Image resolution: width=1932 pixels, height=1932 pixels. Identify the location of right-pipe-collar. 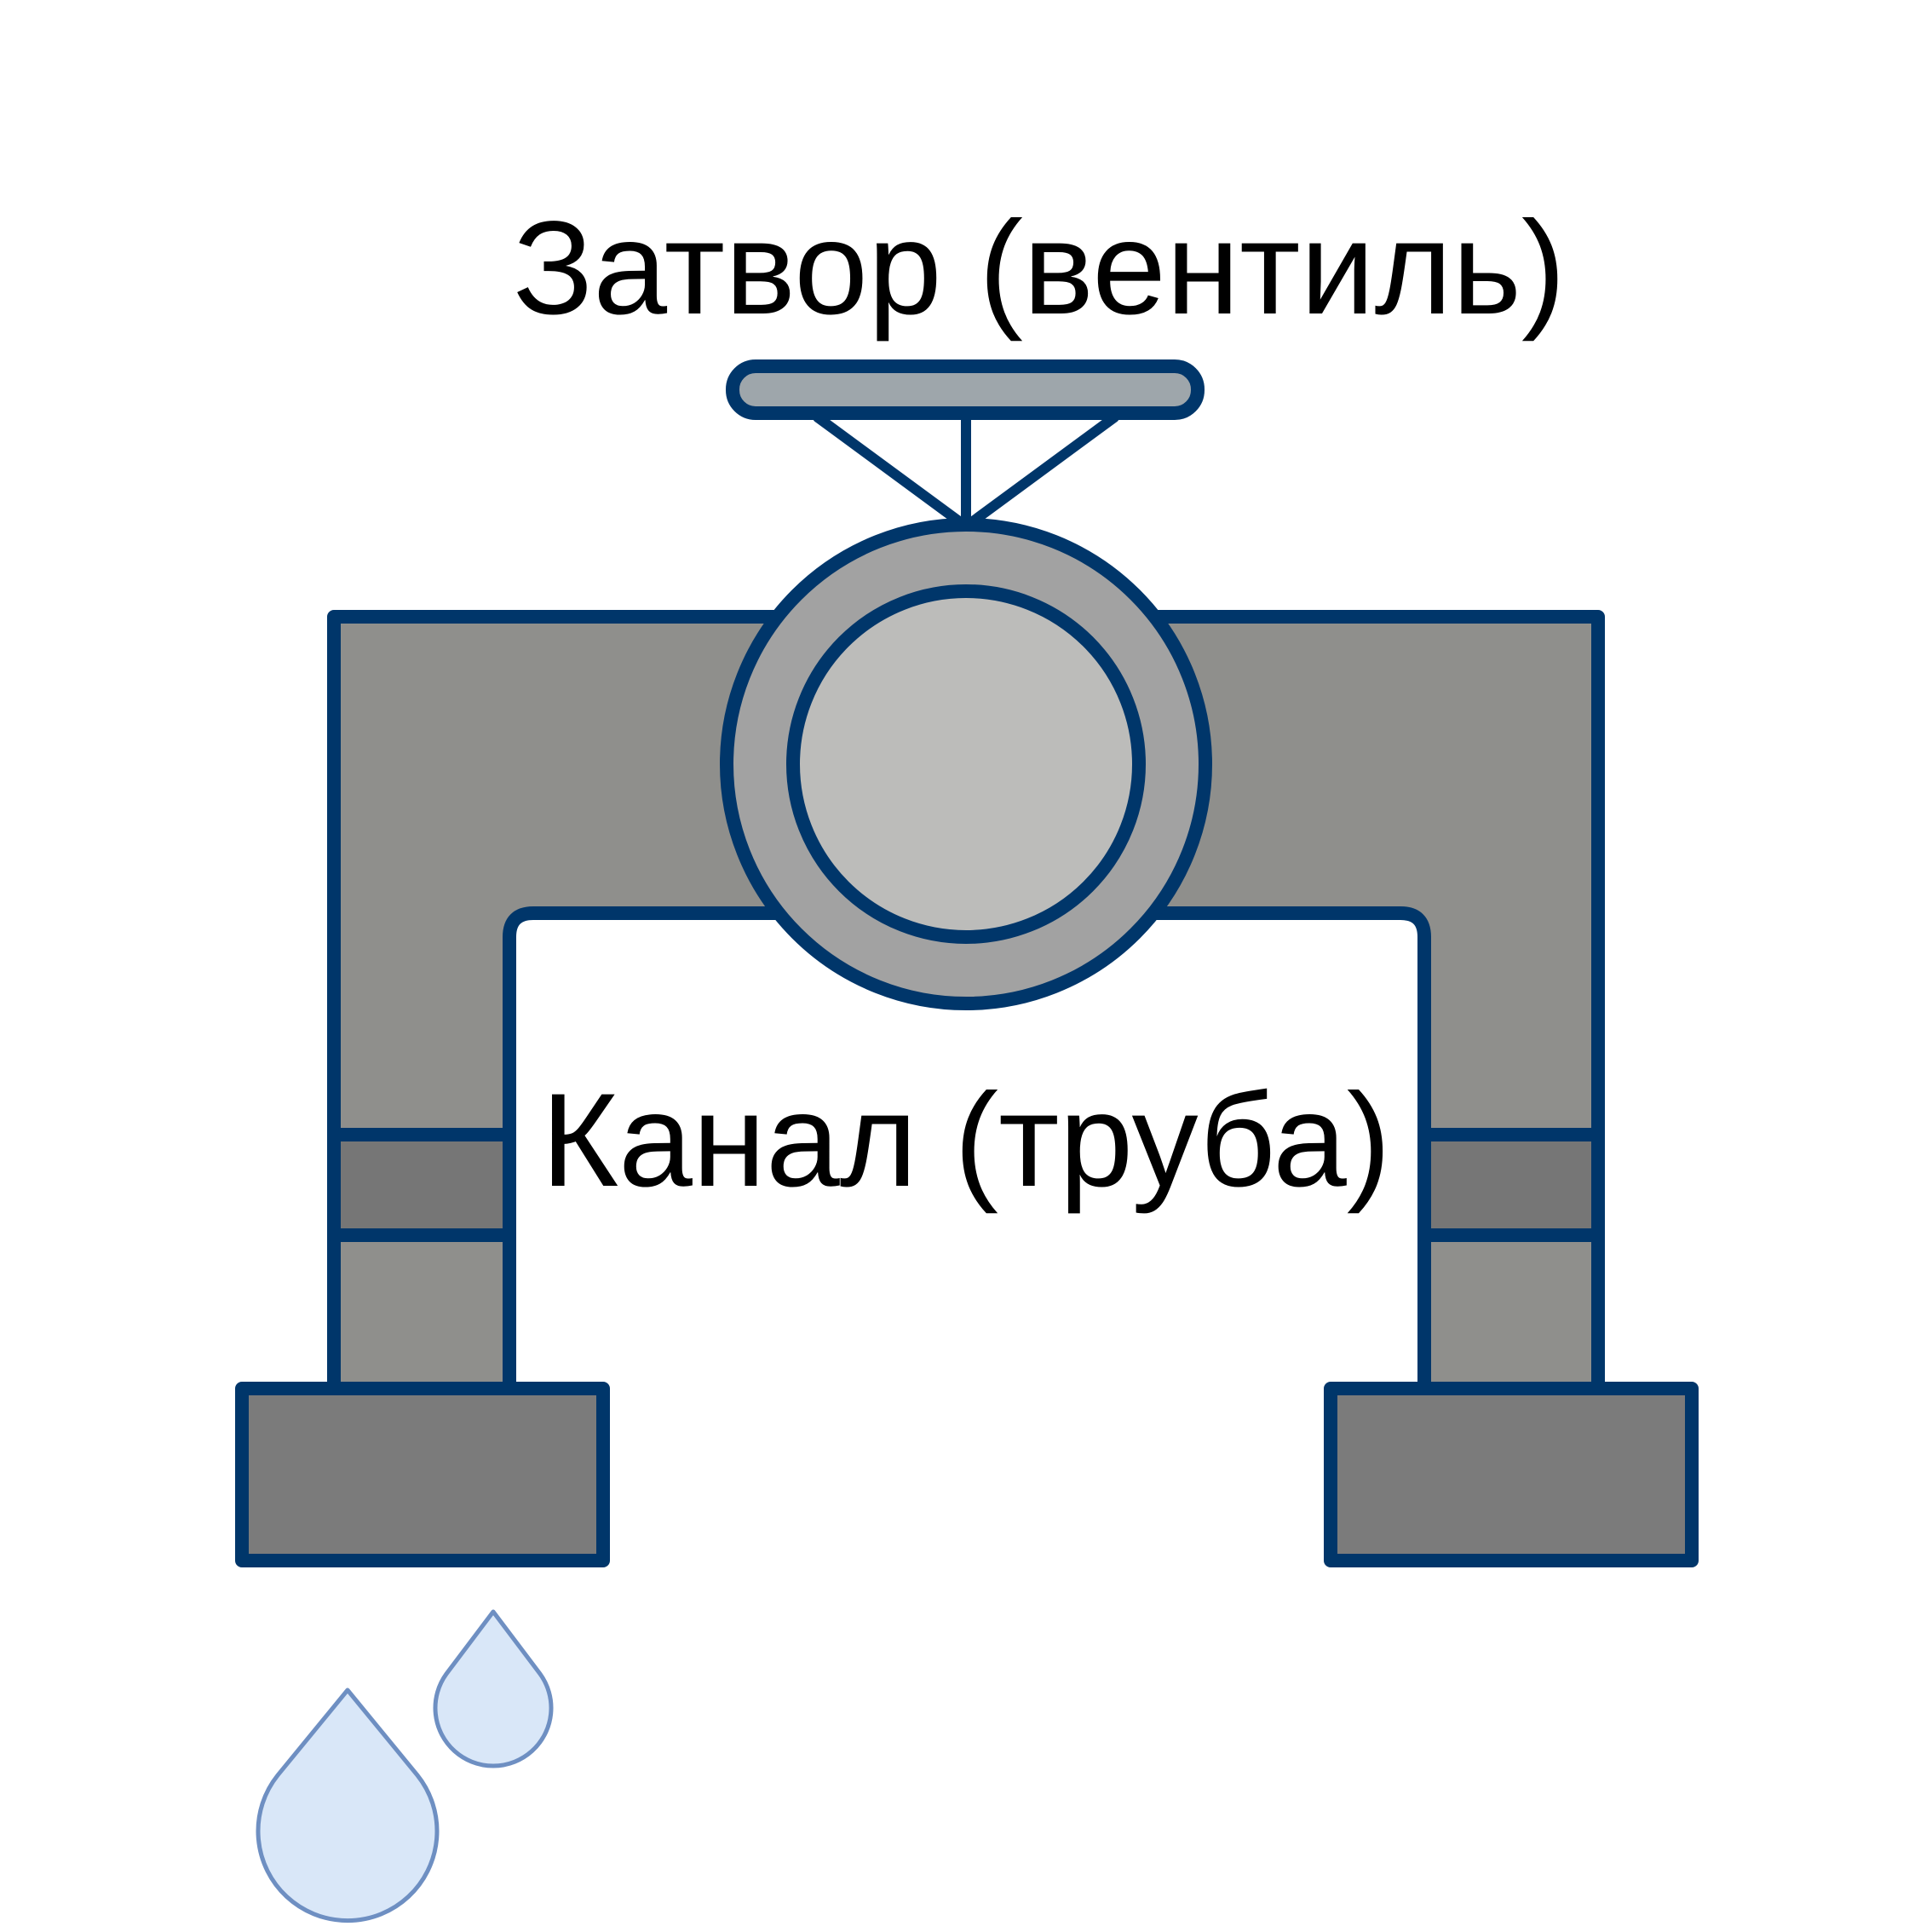
(1511, 1185).